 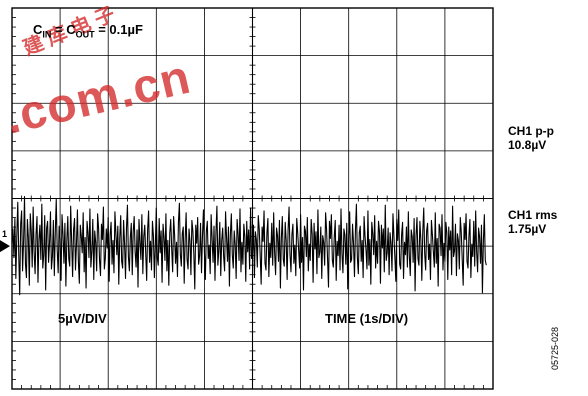 What do you see at coordinates (118, 29) in the screenshot?
I see `capacitance-value: = 0.1µF` at bounding box center [118, 29].